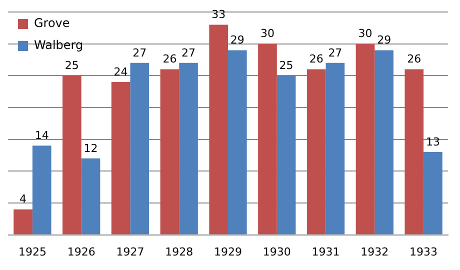 The width and height of the screenshot is (460, 270). I want to click on data-label: 24, so click(121, 71).